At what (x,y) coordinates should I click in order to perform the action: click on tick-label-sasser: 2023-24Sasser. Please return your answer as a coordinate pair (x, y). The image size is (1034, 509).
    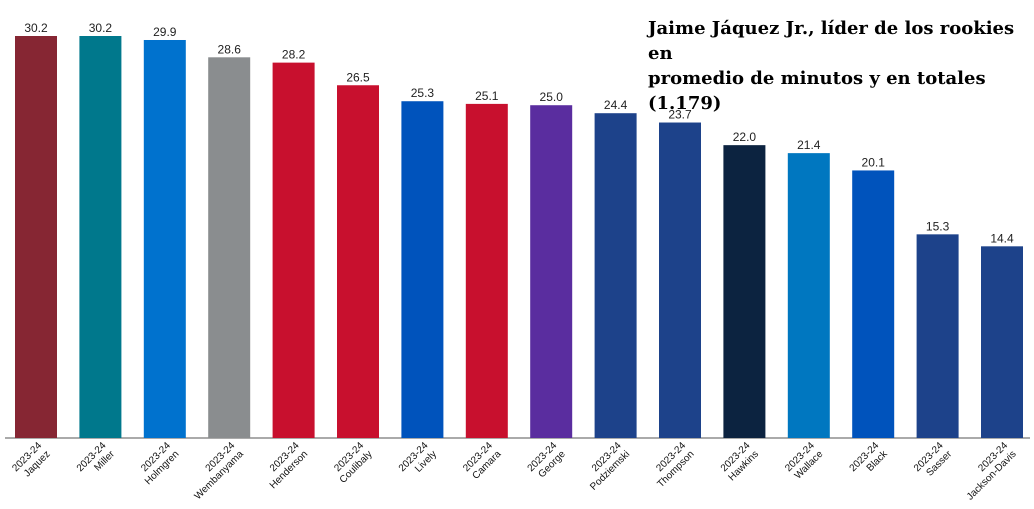
    Looking at the image, I should click on (933, 461).